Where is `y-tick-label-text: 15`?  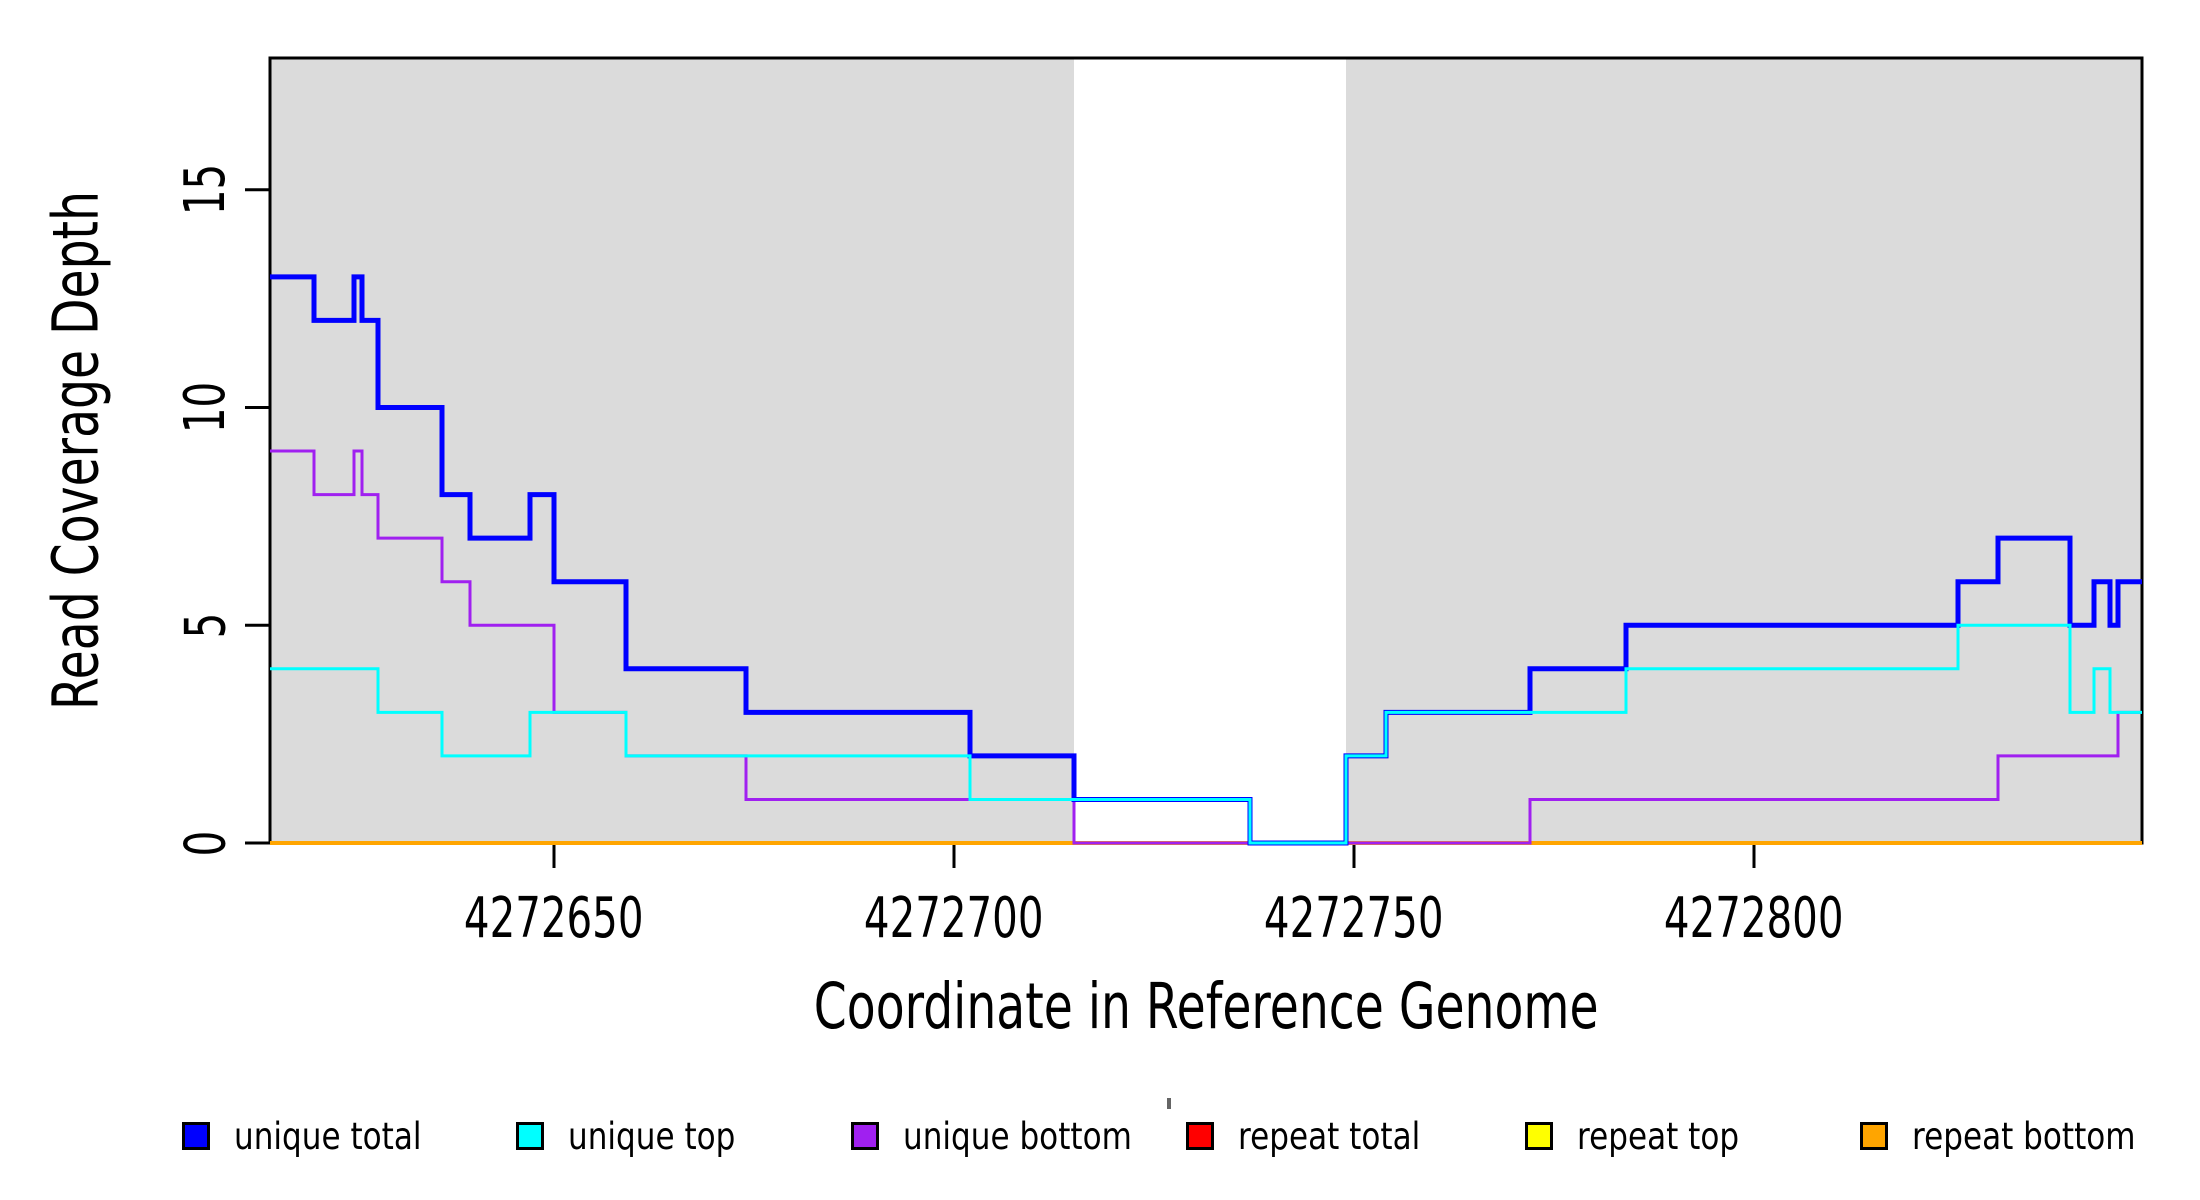
y-tick-label-text: 15 is located at coordinates (206, 190).